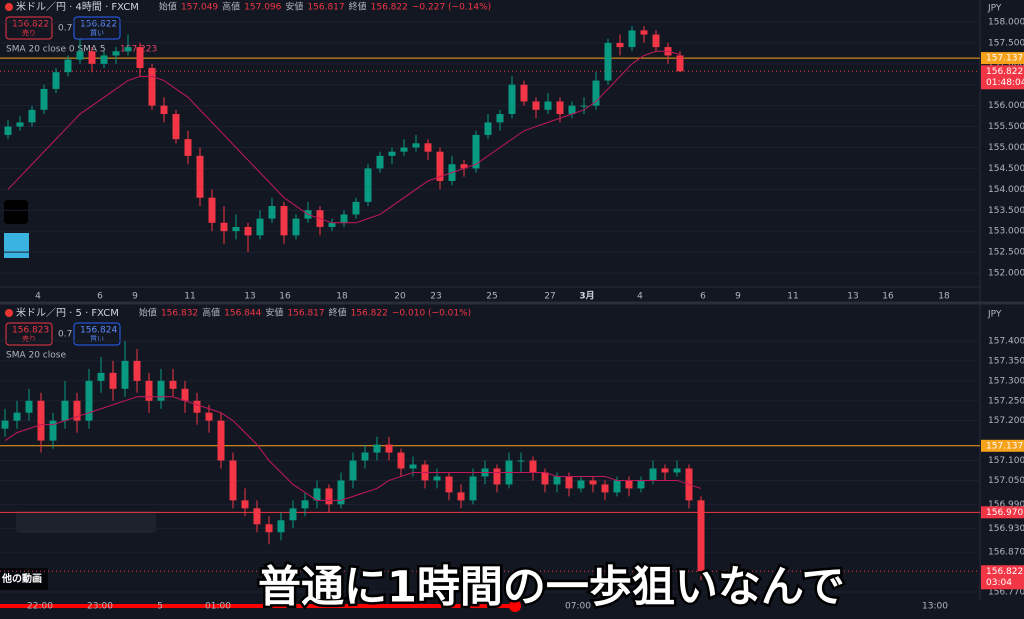  I want to click on x-tick-label: 01:00, so click(218, 607).